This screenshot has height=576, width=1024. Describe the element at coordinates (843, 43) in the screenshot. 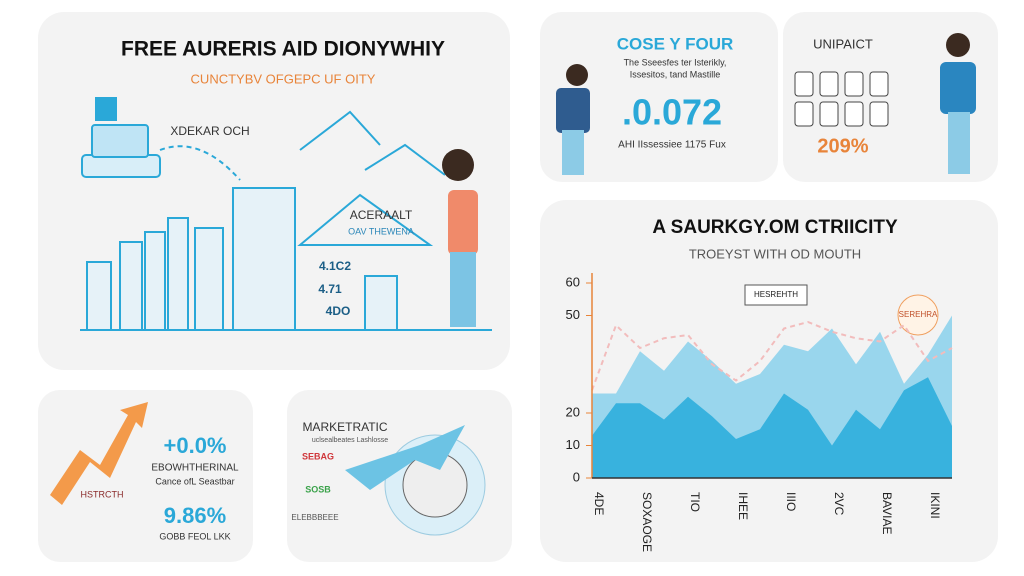

I see `title: UNIPAICT` at that location.